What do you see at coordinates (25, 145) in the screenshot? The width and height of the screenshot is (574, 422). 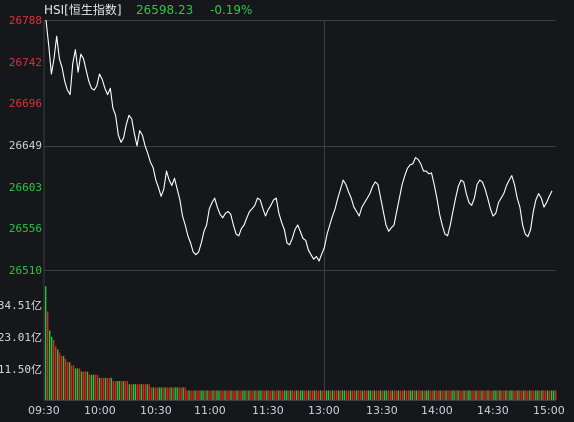 I see `price-tick-label: 26649` at bounding box center [25, 145].